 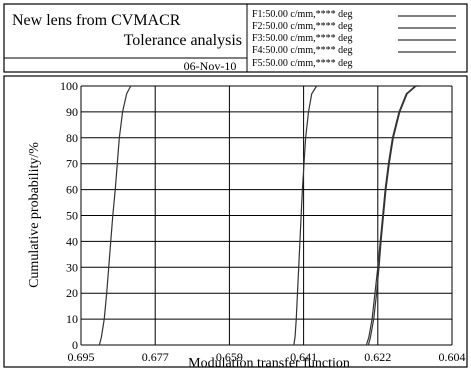 What do you see at coordinates (34, 215) in the screenshot?
I see `y-axis-label: Cumulative probability/%` at bounding box center [34, 215].